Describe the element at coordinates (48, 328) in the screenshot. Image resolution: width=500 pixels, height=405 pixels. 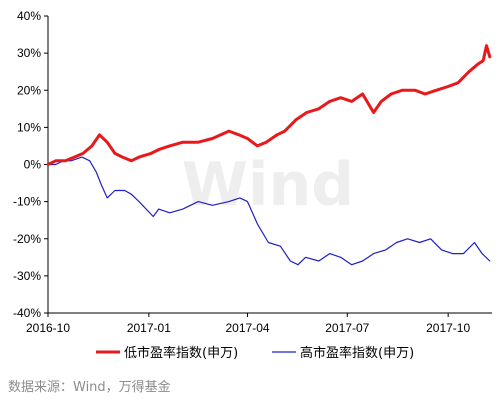
I see `x-tick-label: 2016-10` at that location.